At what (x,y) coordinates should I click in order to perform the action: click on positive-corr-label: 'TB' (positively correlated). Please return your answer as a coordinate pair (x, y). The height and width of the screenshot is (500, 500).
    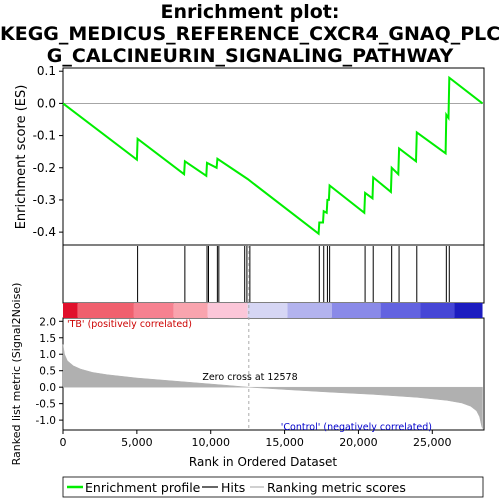
    Looking at the image, I should click on (129, 324).